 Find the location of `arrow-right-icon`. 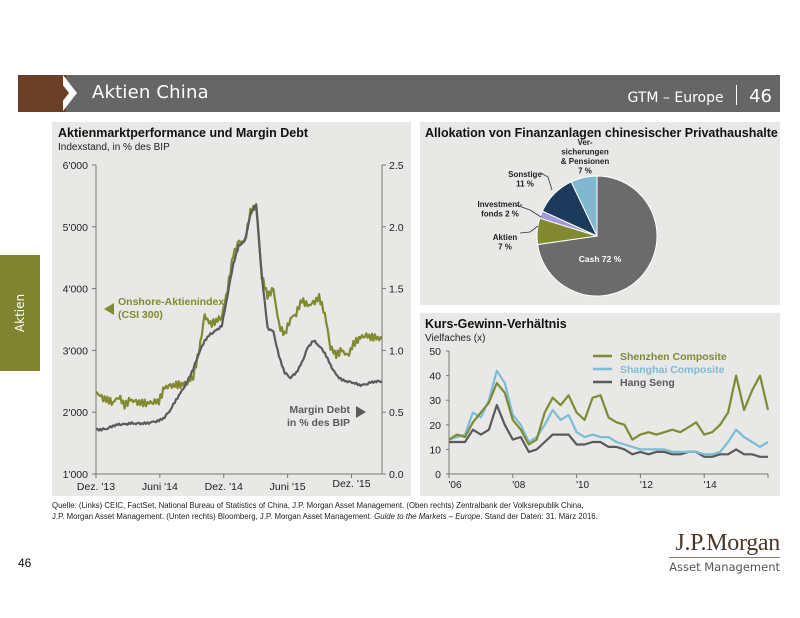

arrow-right-icon is located at coordinates (361, 412).